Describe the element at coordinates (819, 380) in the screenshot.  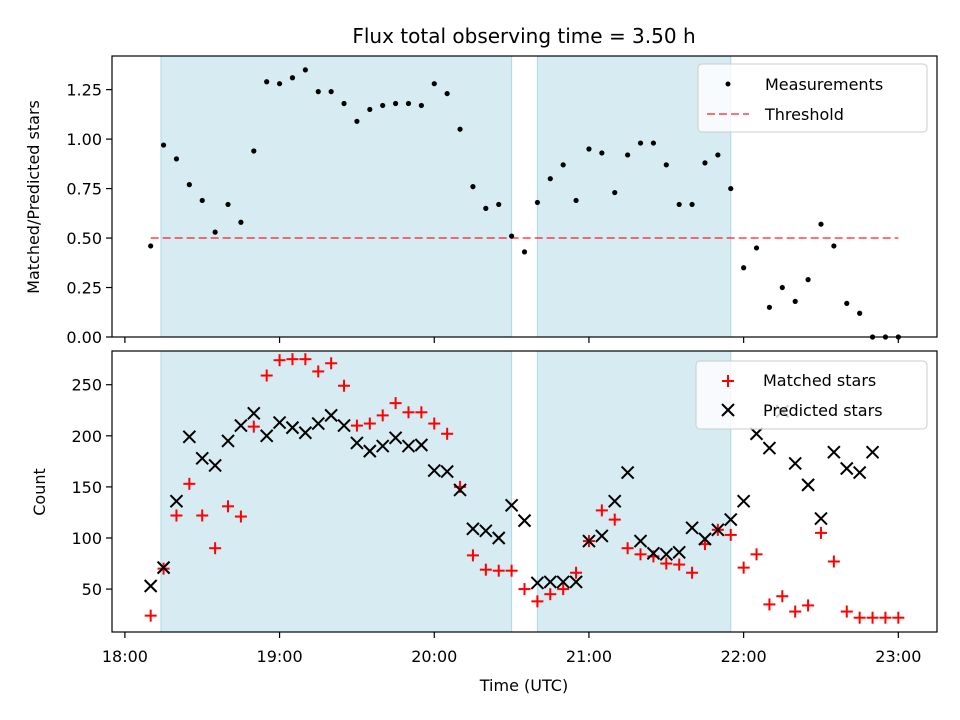
I see `matched-legend-label: Matched stars` at that location.